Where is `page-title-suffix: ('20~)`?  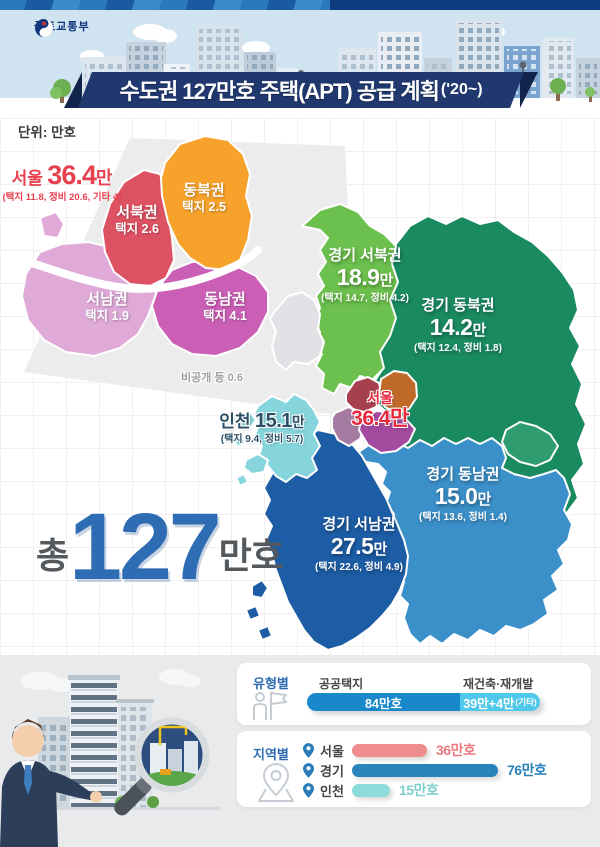 page-title-suffix: ('20~) is located at coordinates (461, 89).